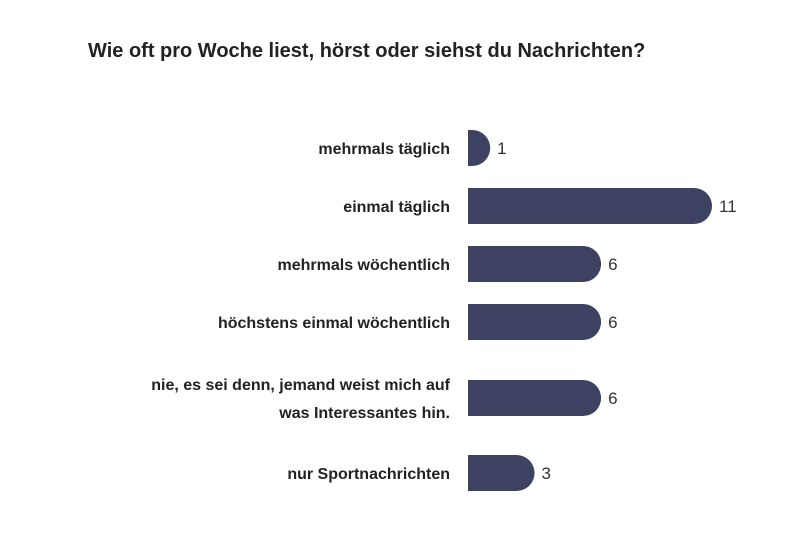  Describe the element at coordinates (501, 148) in the screenshot. I see `value-label-0: 1` at that location.